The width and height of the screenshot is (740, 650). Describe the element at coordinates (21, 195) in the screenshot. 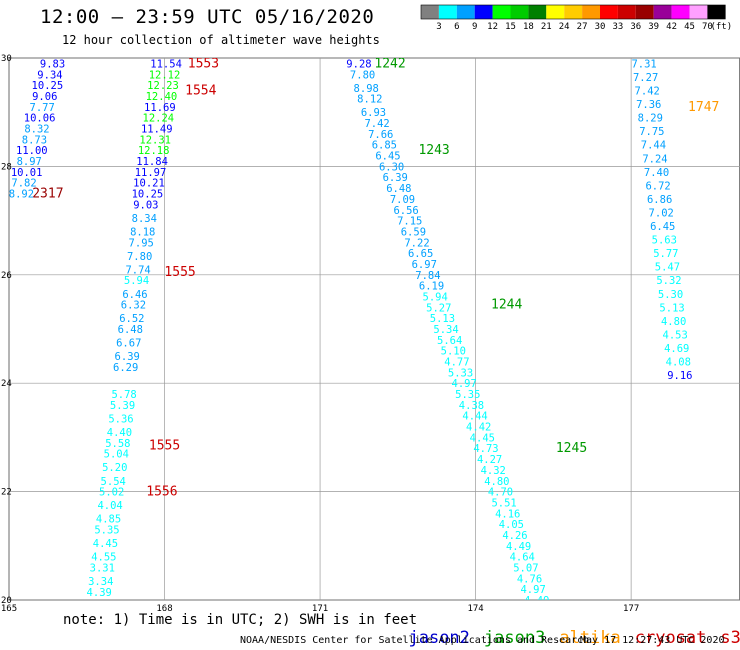

I see `wave-height-point-jason2: 8.92` at that location.